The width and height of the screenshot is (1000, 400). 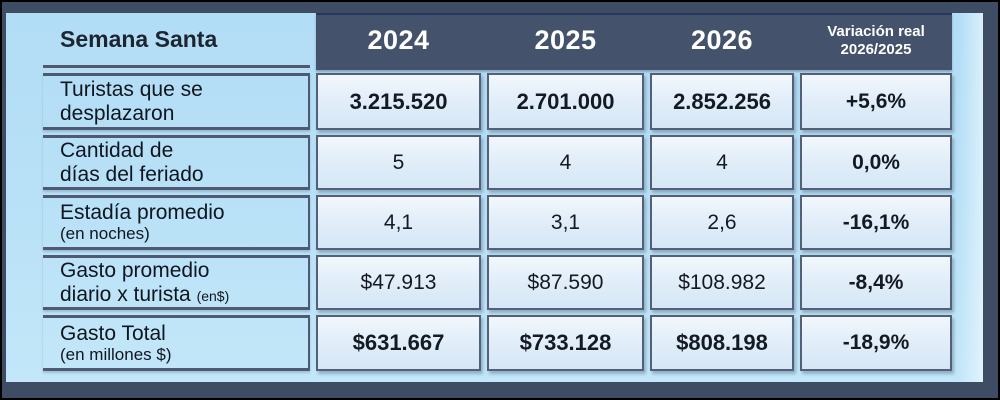 What do you see at coordinates (722, 282) in the screenshot?
I see `cell-gasto-promedio-2026: $108.982` at bounding box center [722, 282].